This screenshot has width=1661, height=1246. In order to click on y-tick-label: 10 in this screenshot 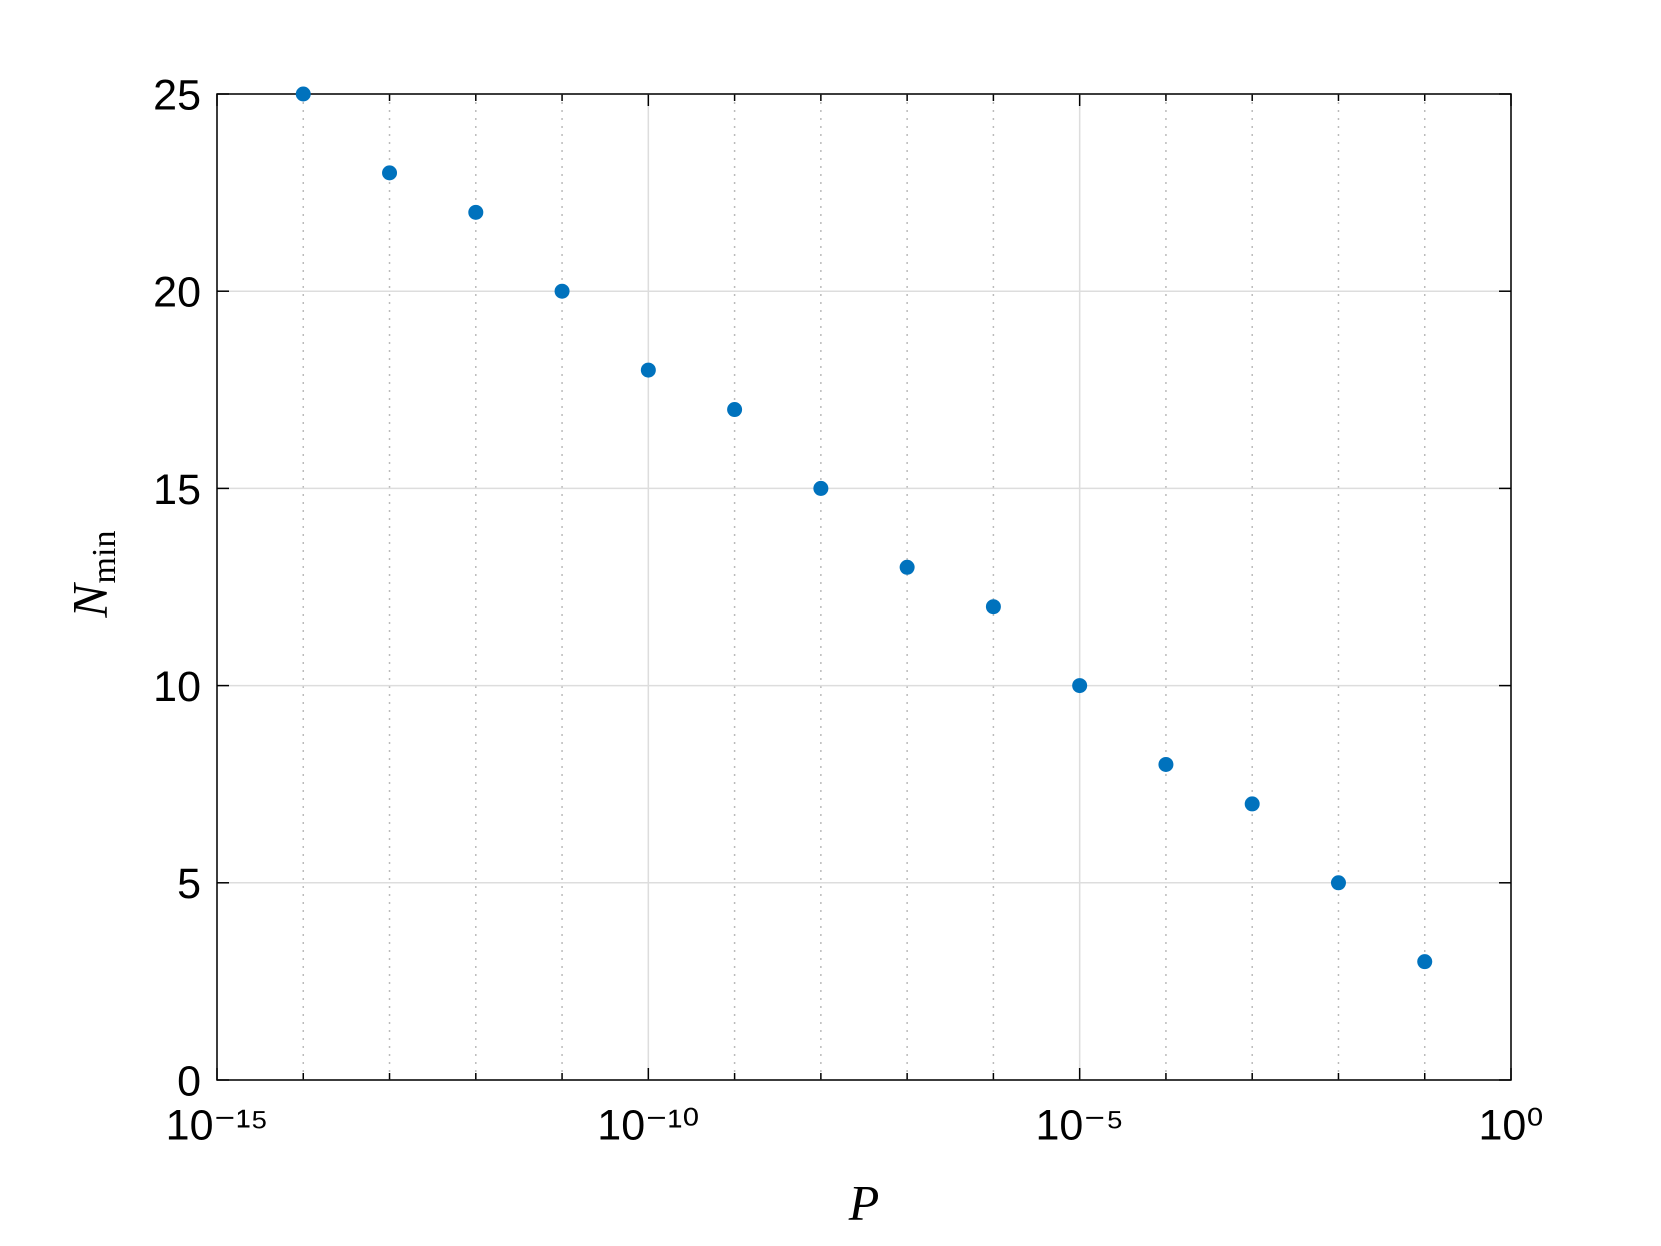, I will do `click(177, 687)`.